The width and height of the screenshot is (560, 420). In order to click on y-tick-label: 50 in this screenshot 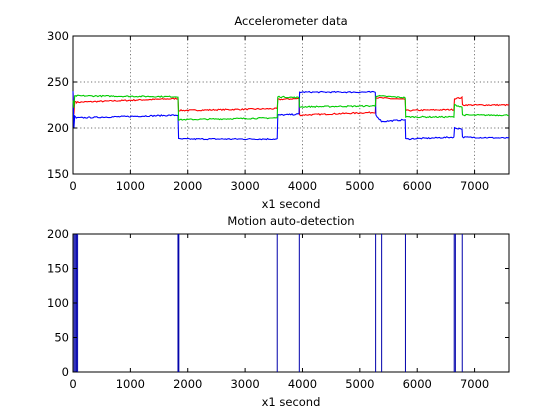, I will do `click(61, 338)`.